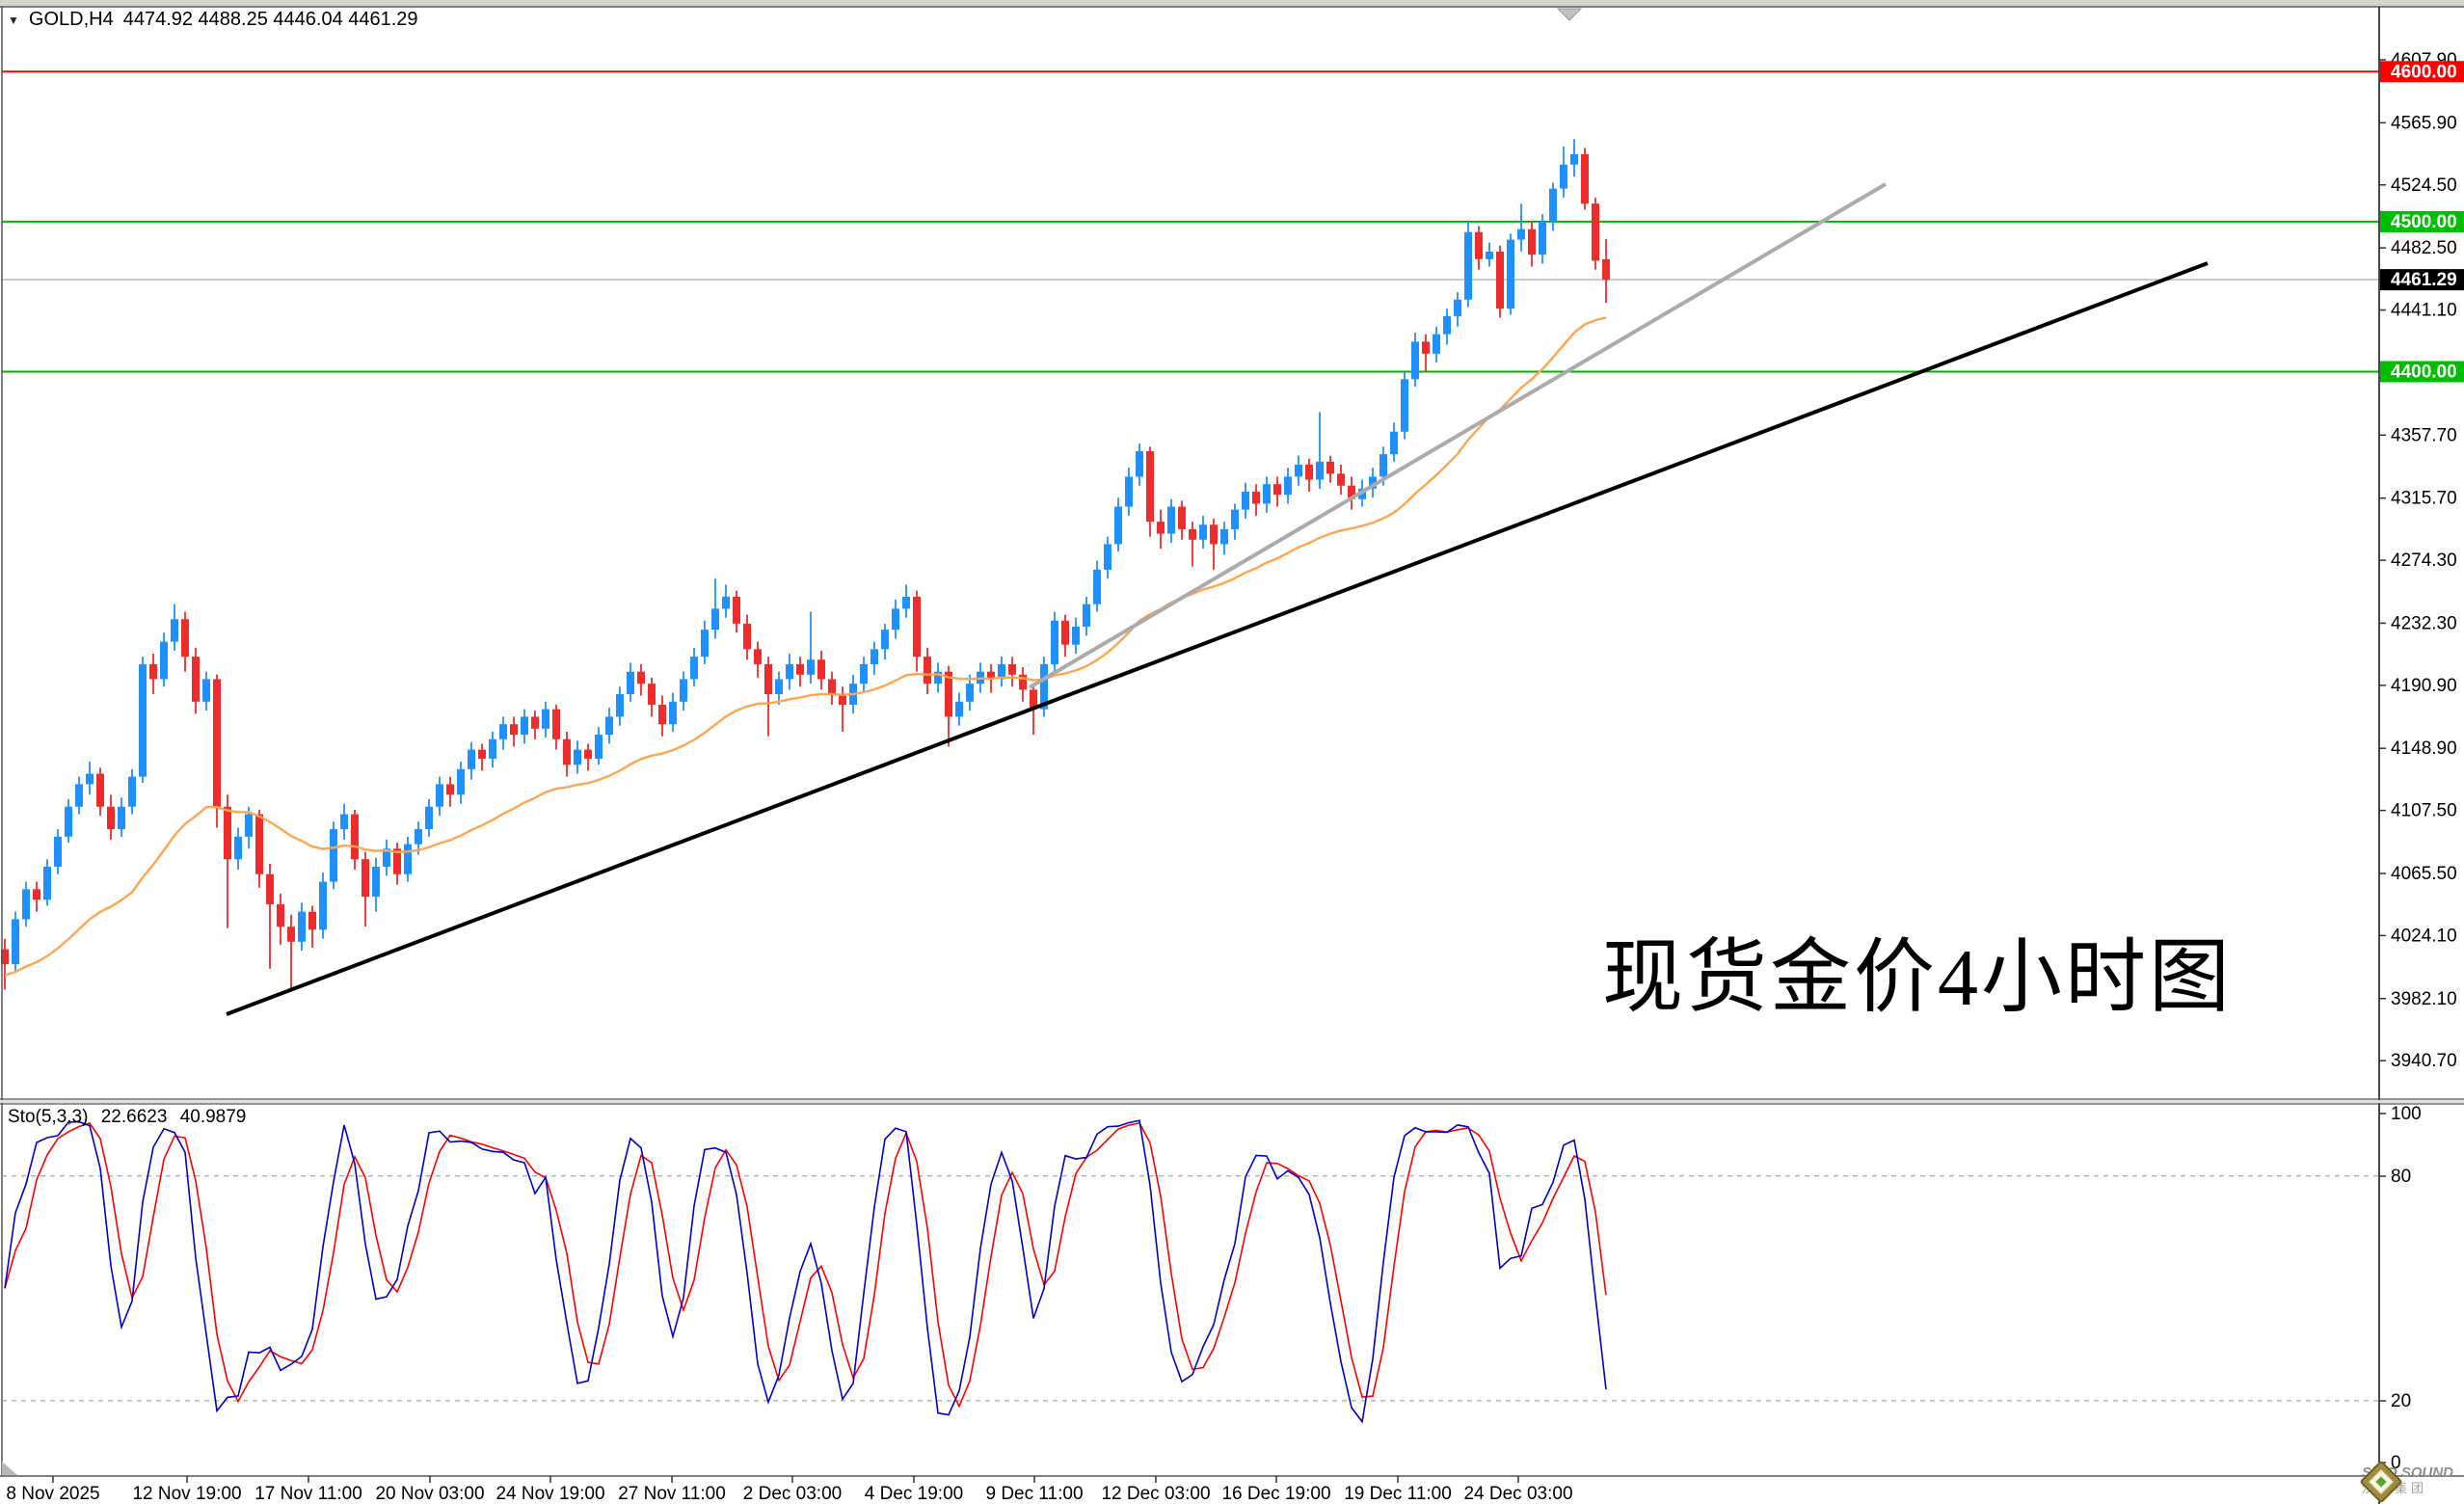 This screenshot has height=1504, width=2464. I want to click on svg-text: 0, so click(2396, 1463).